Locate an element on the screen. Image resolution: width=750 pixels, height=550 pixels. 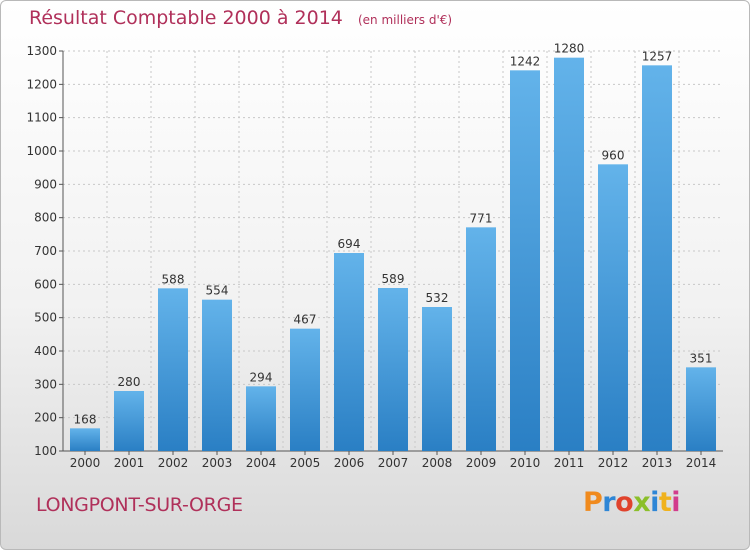
value-label: 532 is located at coordinates (437, 298).